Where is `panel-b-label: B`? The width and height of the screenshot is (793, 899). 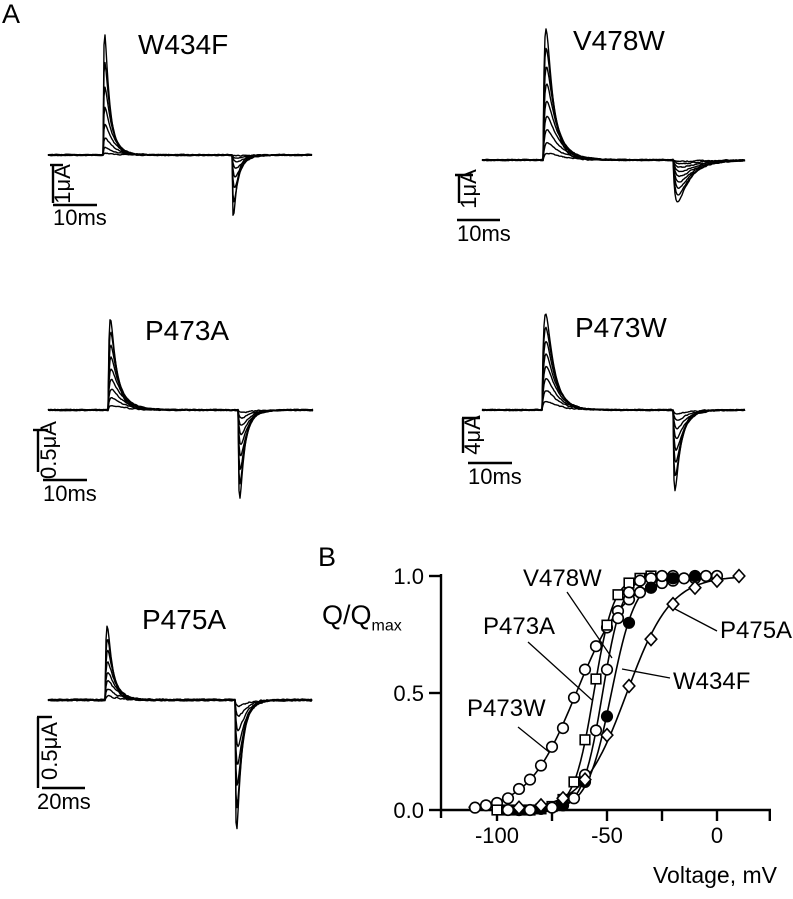 panel-b-label: B is located at coordinates (327, 557).